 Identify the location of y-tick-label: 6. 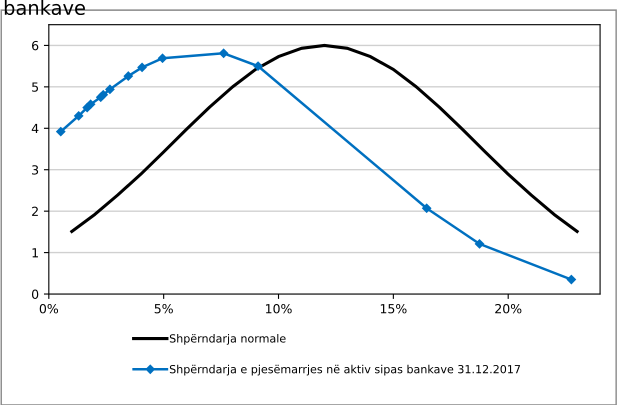
(35, 45).